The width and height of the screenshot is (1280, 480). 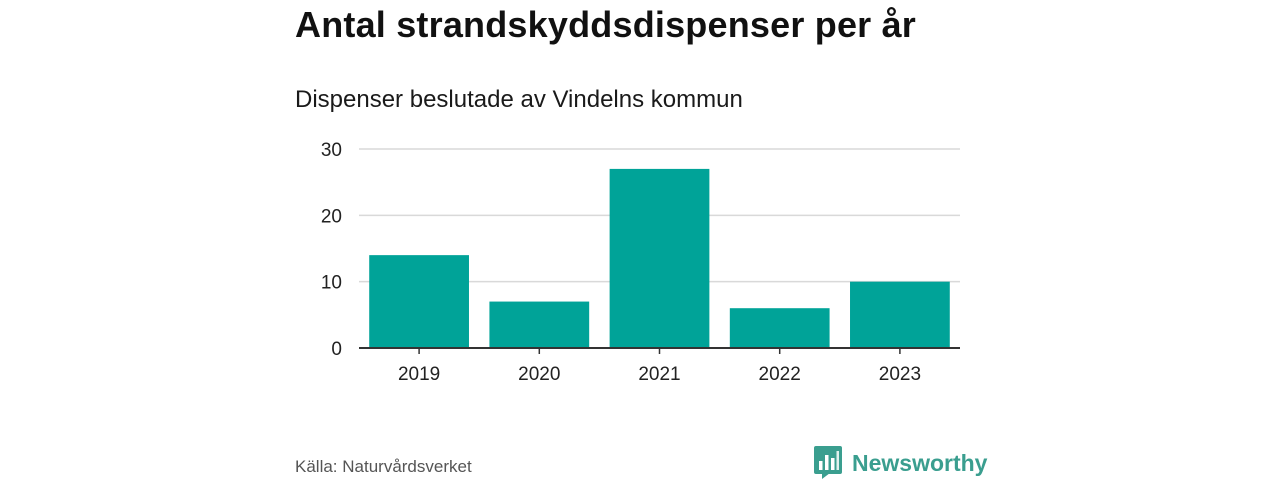 I want to click on bar-2022, so click(x=779, y=328).